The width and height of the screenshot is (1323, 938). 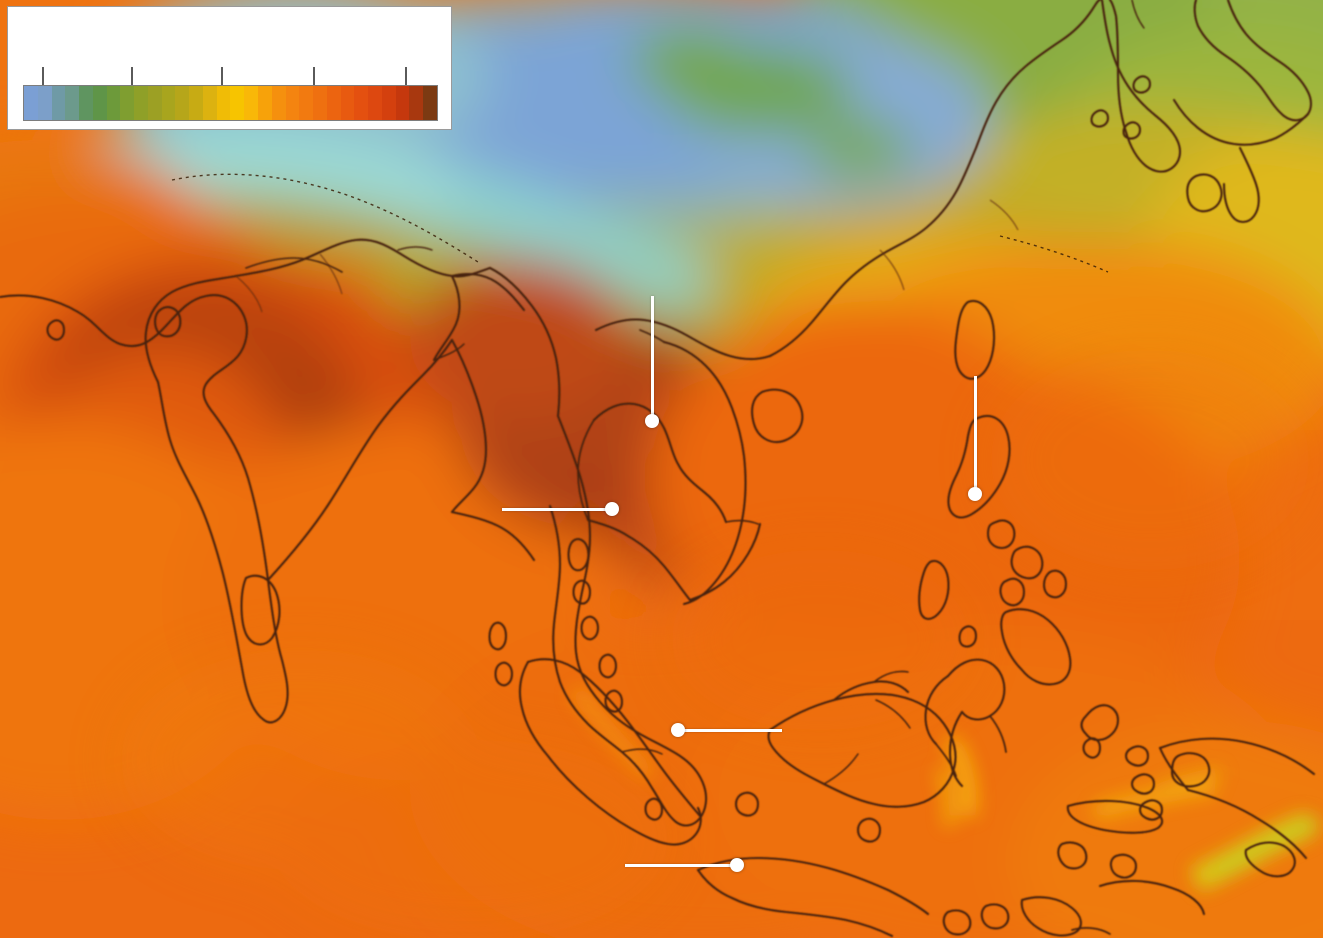 I want to click on legend-color-scale, so click(x=230, y=95).